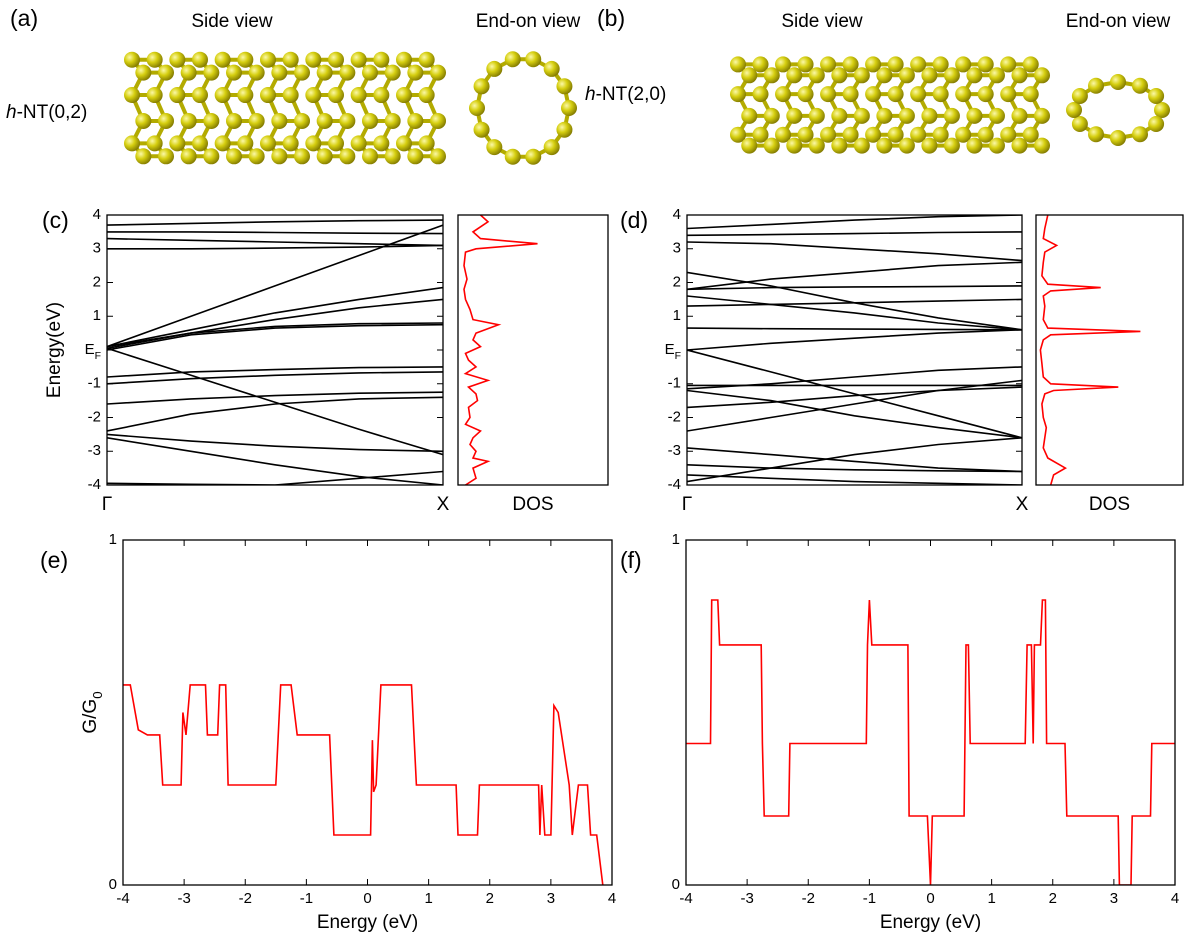 Image resolution: width=1186 pixels, height=946 pixels. Describe the element at coordinates (677, 248) in the screenshot. I see `y-tick-label: 3` at that location.